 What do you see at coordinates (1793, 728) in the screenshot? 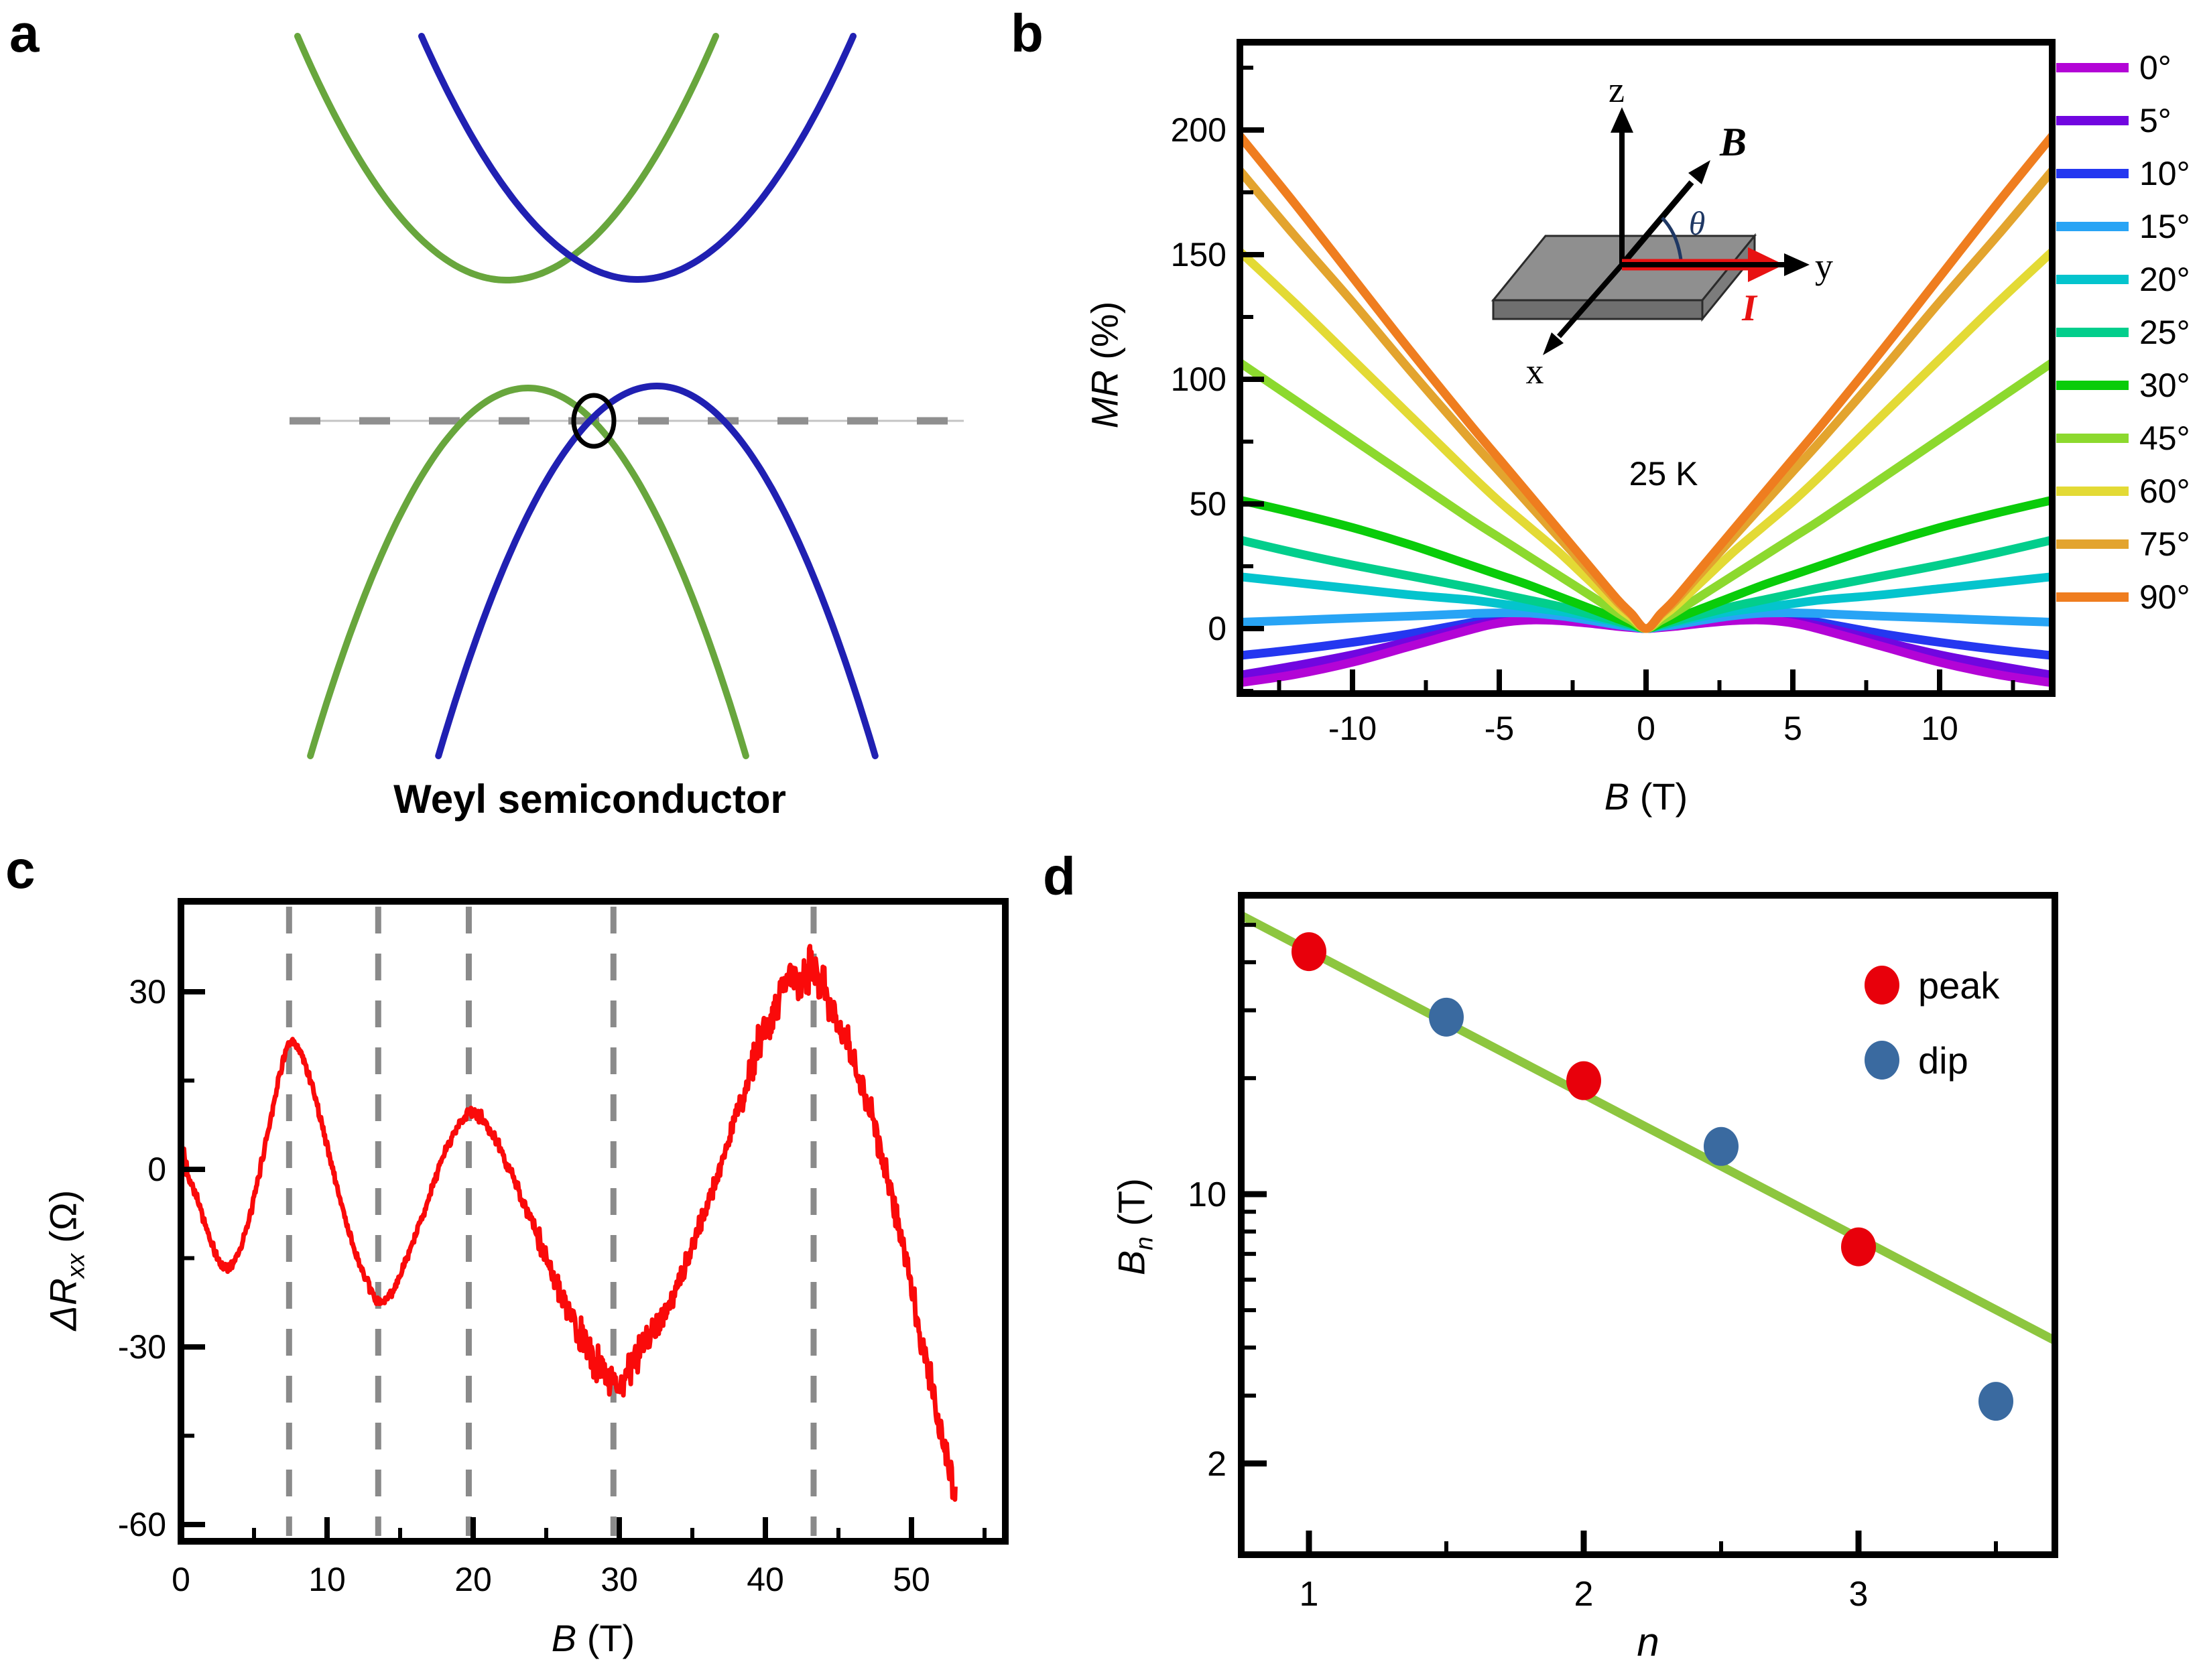
I see `tick-label: 5` at bounding box center [1793, 728].